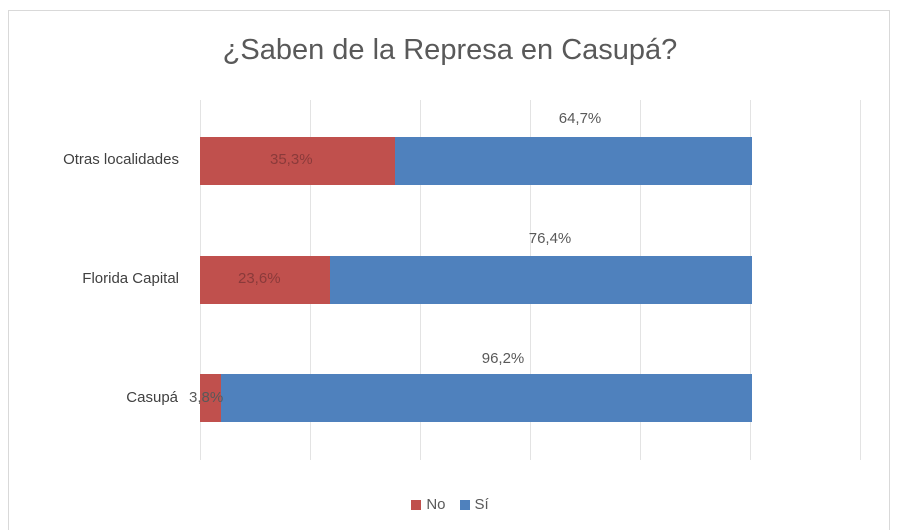  I want to click on data-label-si: 76,4%, so click(550, 238).